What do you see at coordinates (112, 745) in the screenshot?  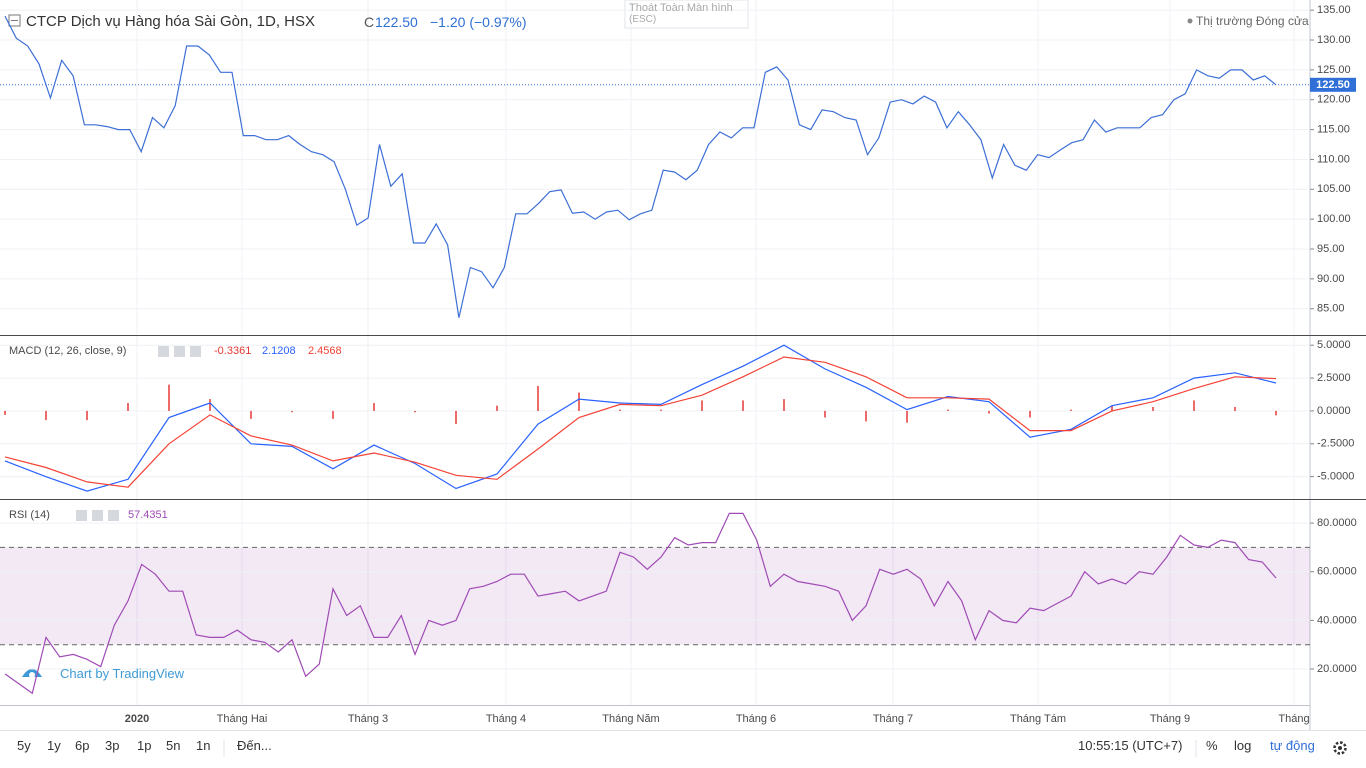 I see `range-button: 3p` at bounding box center [112, 745].